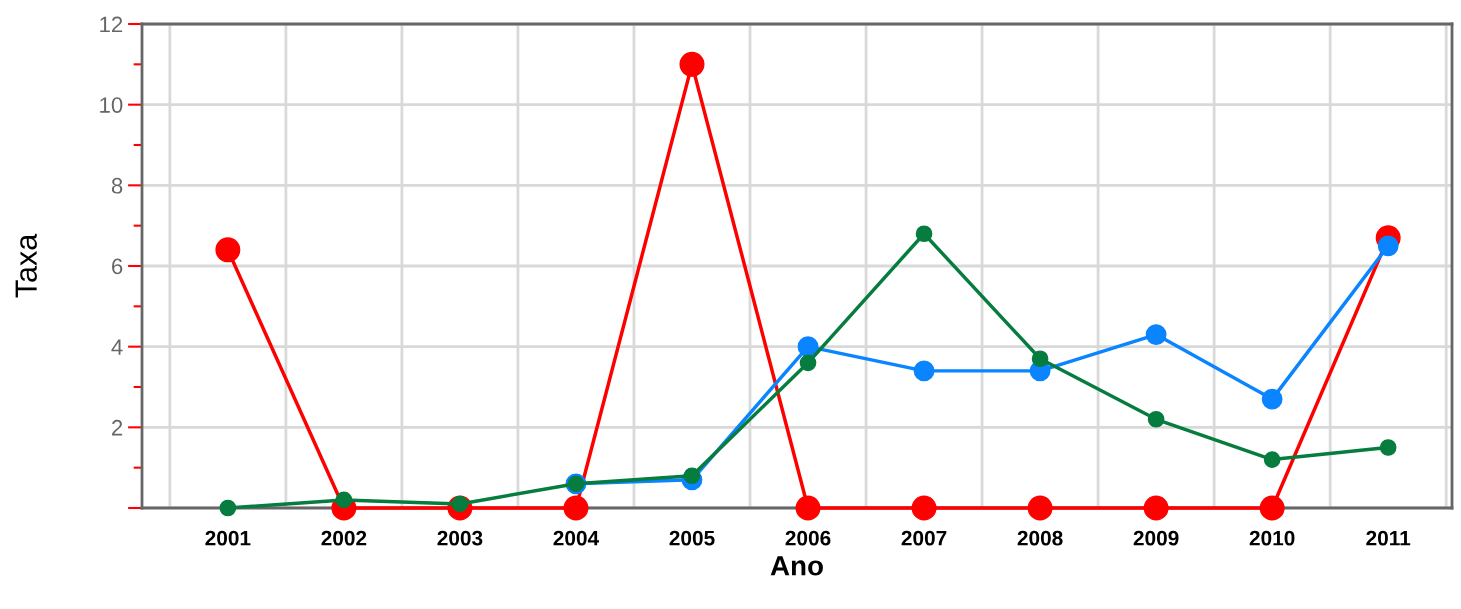 The height and width of the screenshot is (609, 1461). What do you see at coordinates (117, 347) in the screenshot?
I see `y-tick-label: 4` at bounding box center [117, 347].